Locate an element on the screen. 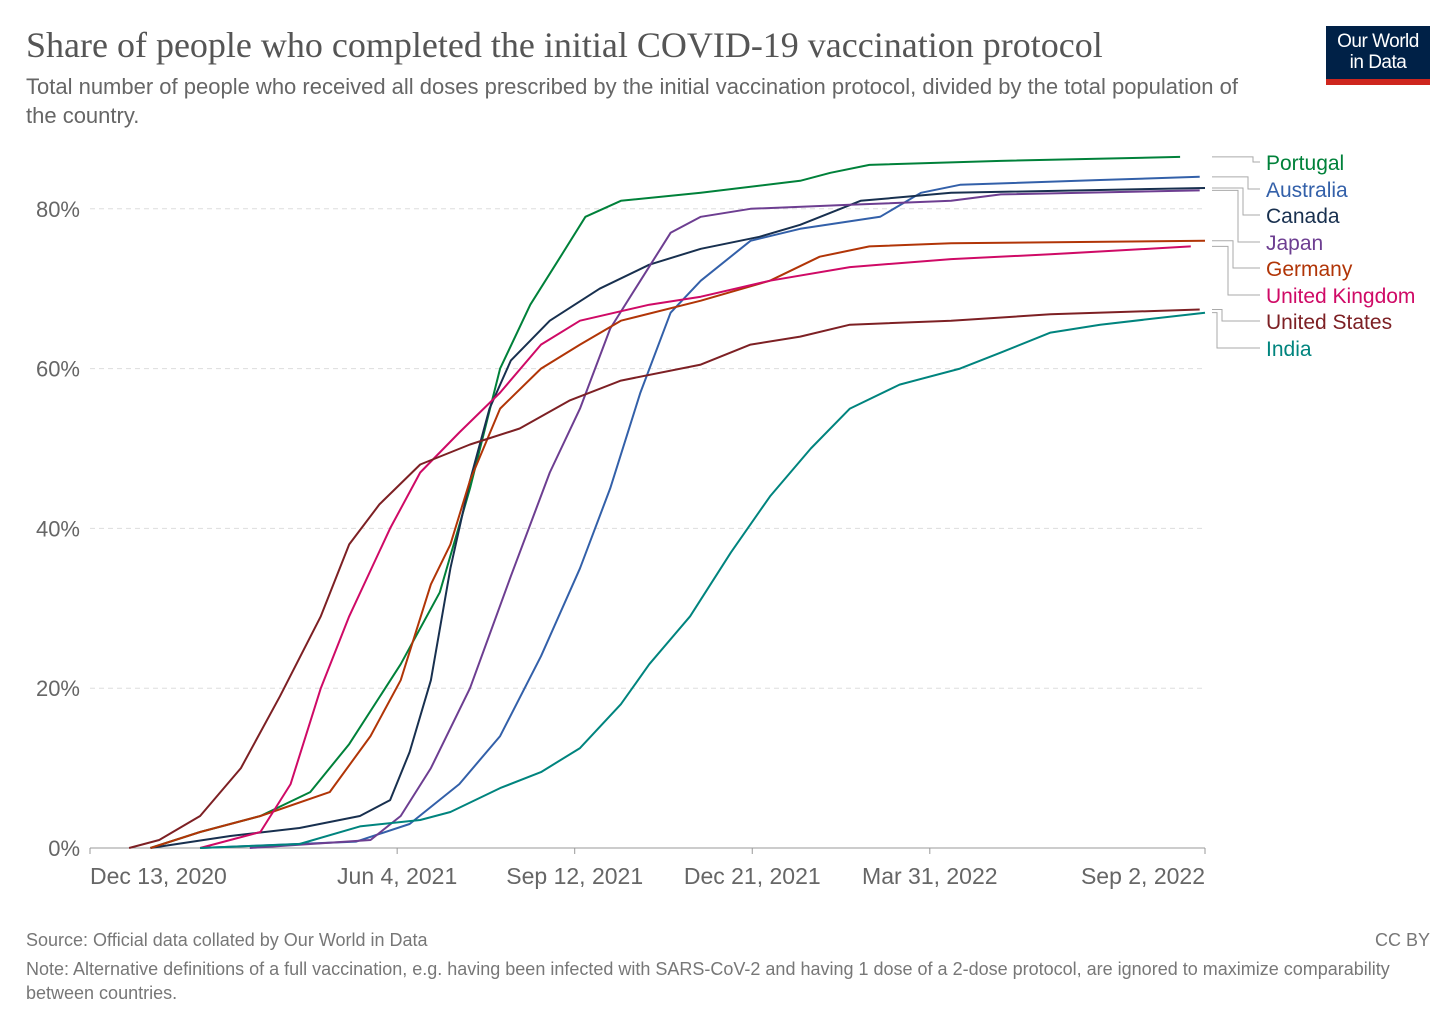 The width and height of the screenshot is (1456, 1028). x-tick-label: Jun 4, 2021 is located at coordinates (397, 876).